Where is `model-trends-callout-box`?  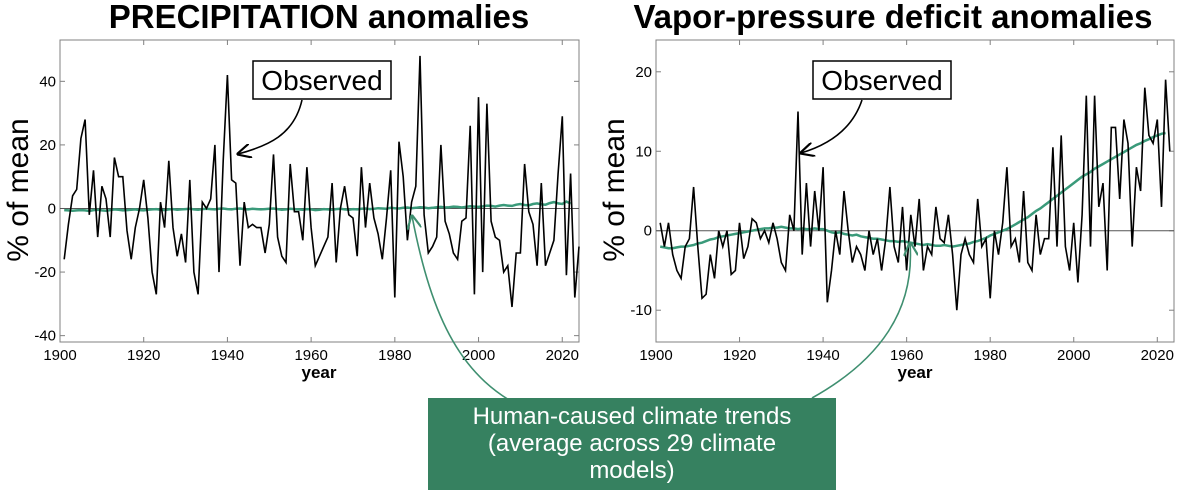 model-trends-callout-box is located at coordinates (632, 444).